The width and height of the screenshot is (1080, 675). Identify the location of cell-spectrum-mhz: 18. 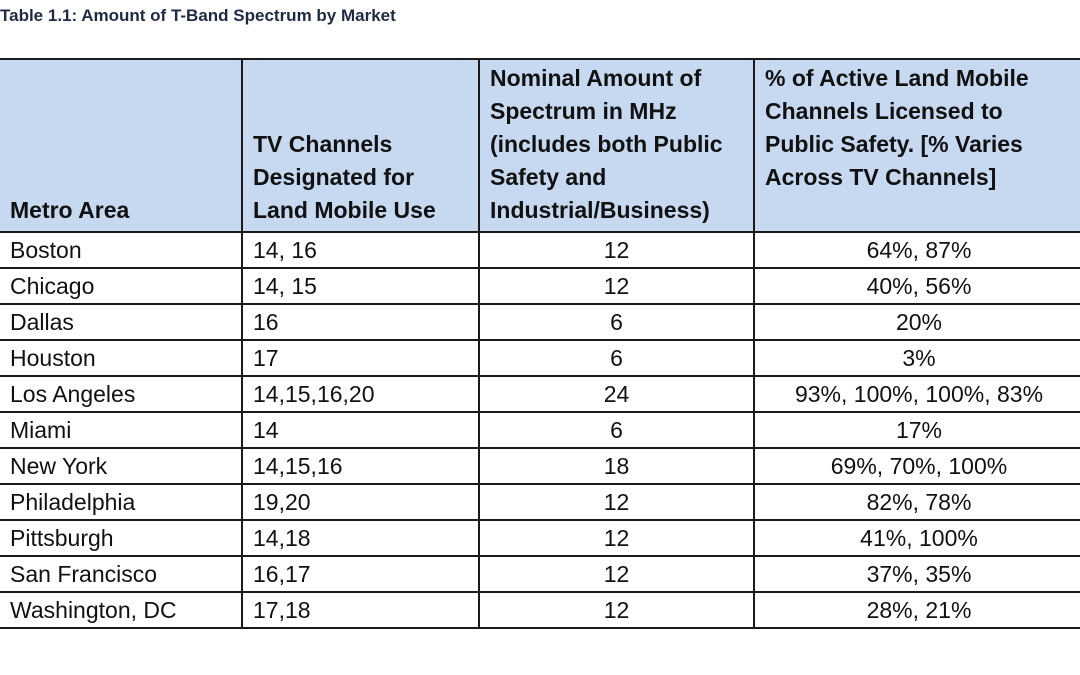
(616, 466).